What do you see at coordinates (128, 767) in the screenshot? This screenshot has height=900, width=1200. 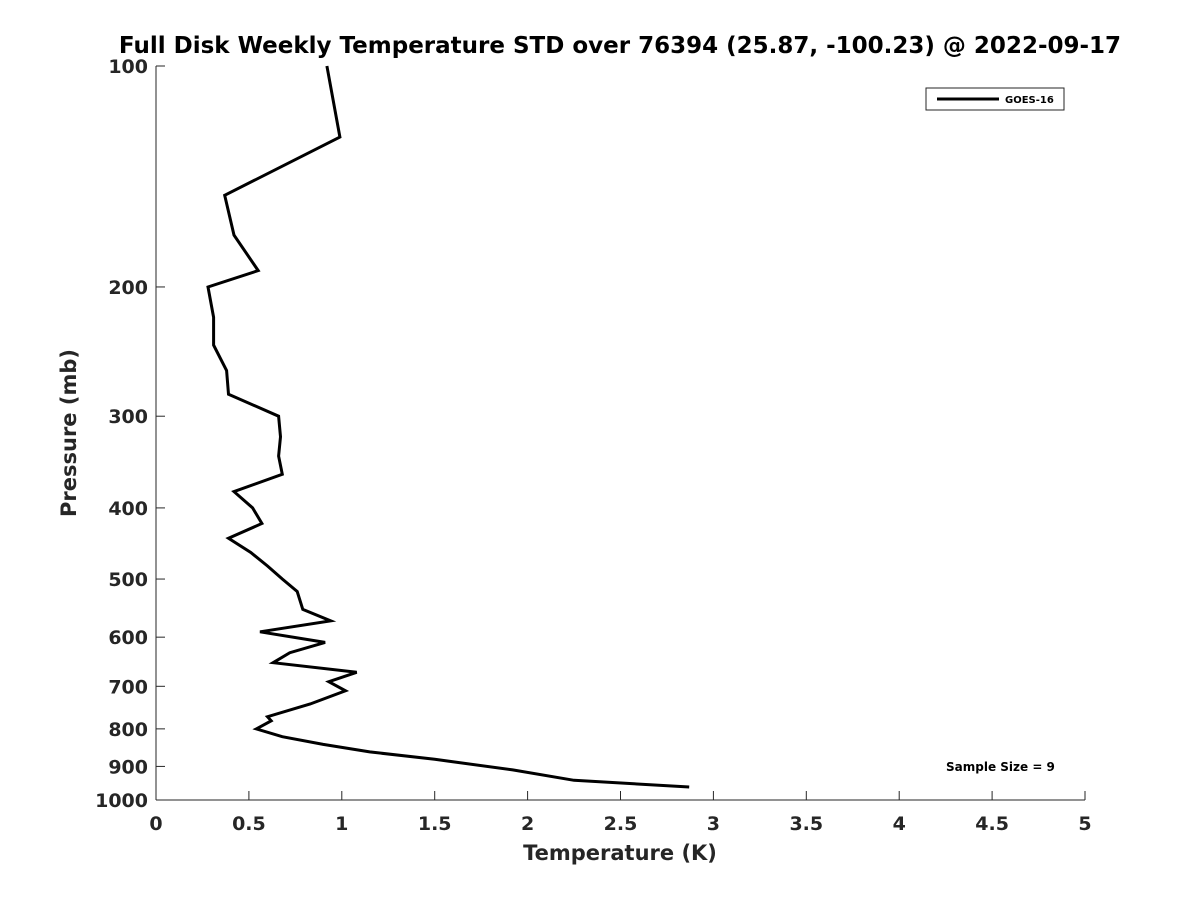 I see `y-tick-label: 900` at bounding box center [128, 767].